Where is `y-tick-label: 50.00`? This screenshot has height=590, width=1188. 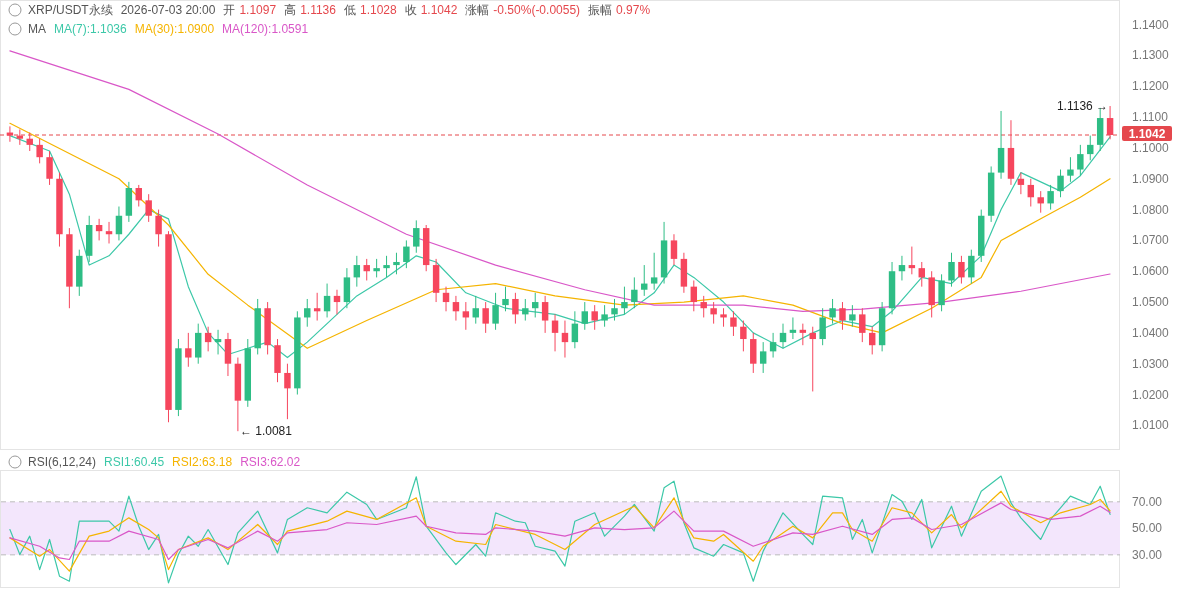 y-tick-label: 50.00 is located at coordinates (1147, 528).